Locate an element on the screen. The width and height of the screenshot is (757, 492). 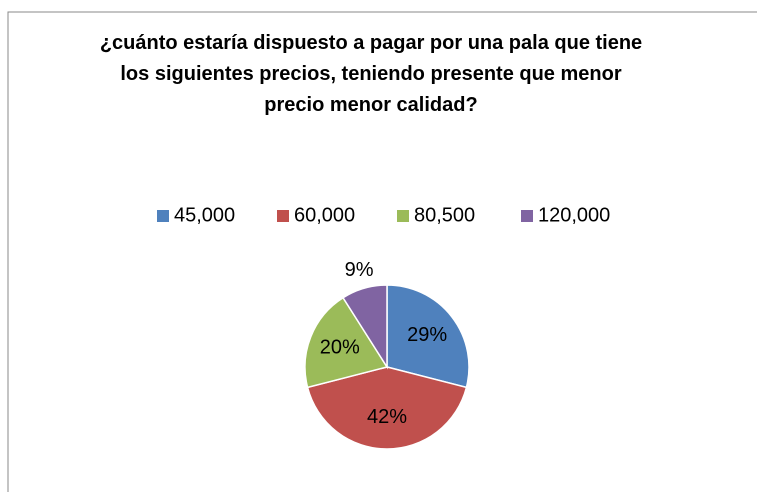
data-label: 9% is located at coordinates (359, 270).